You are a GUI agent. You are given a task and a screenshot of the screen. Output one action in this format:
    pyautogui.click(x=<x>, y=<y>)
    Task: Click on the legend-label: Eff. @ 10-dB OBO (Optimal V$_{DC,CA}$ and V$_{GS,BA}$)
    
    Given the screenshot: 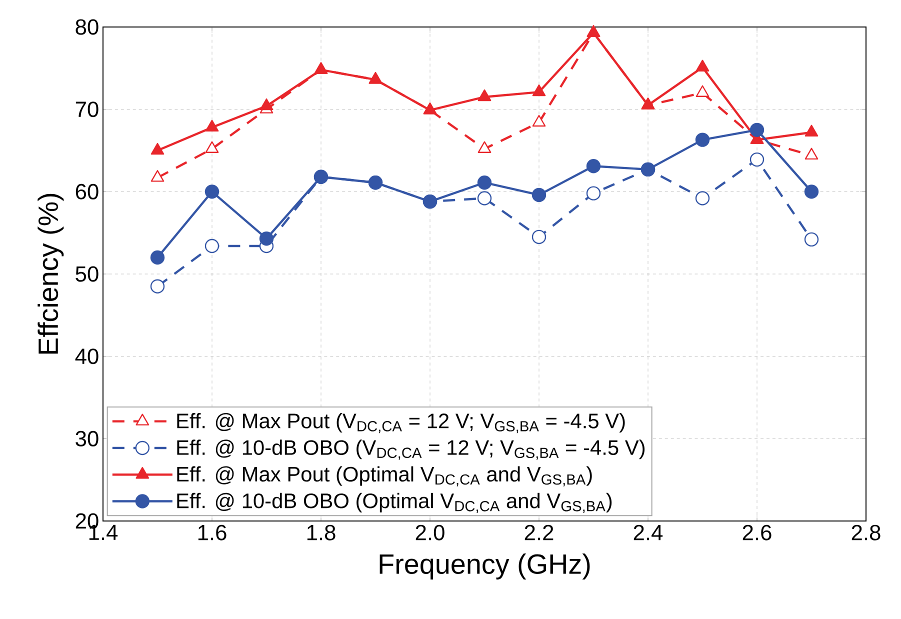 What is the action you would take?
    pyautogui.click(x=394, y=503)
    